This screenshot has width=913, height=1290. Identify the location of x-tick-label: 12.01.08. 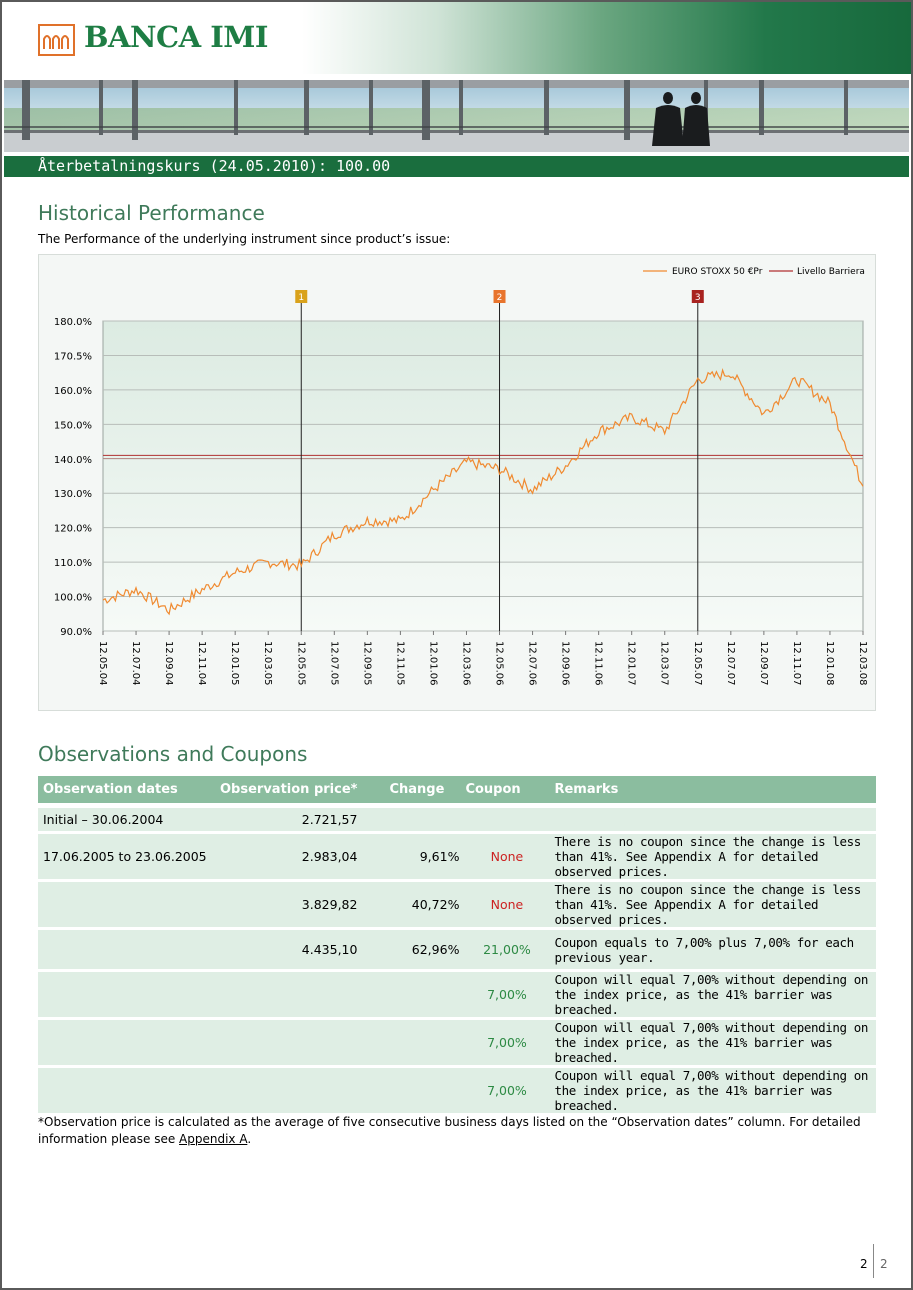
(829, 663).